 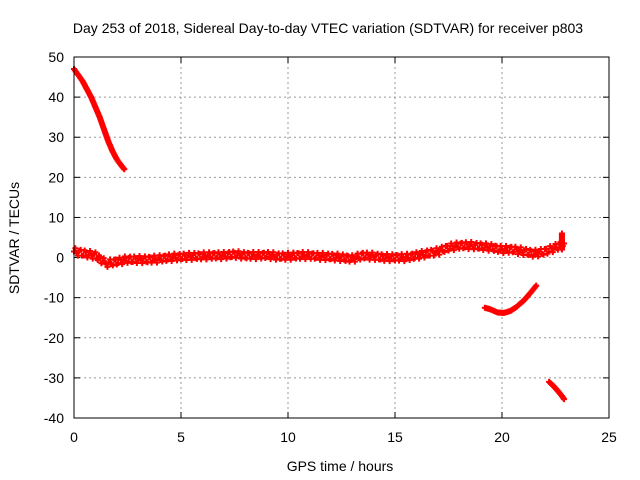 I want to click on y-tick-label: -20, so click(x=54, y=338).